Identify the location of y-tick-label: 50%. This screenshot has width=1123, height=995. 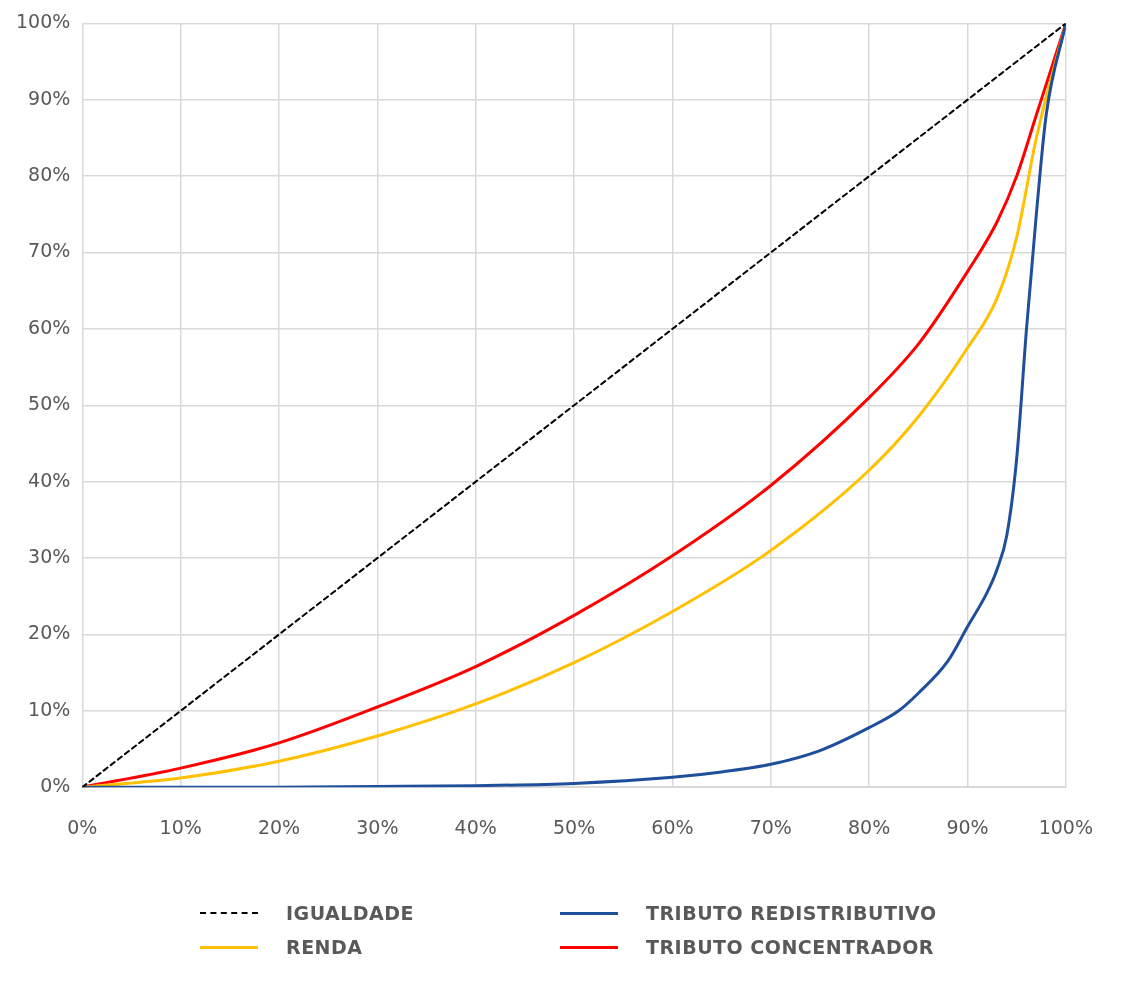
(49, 403).